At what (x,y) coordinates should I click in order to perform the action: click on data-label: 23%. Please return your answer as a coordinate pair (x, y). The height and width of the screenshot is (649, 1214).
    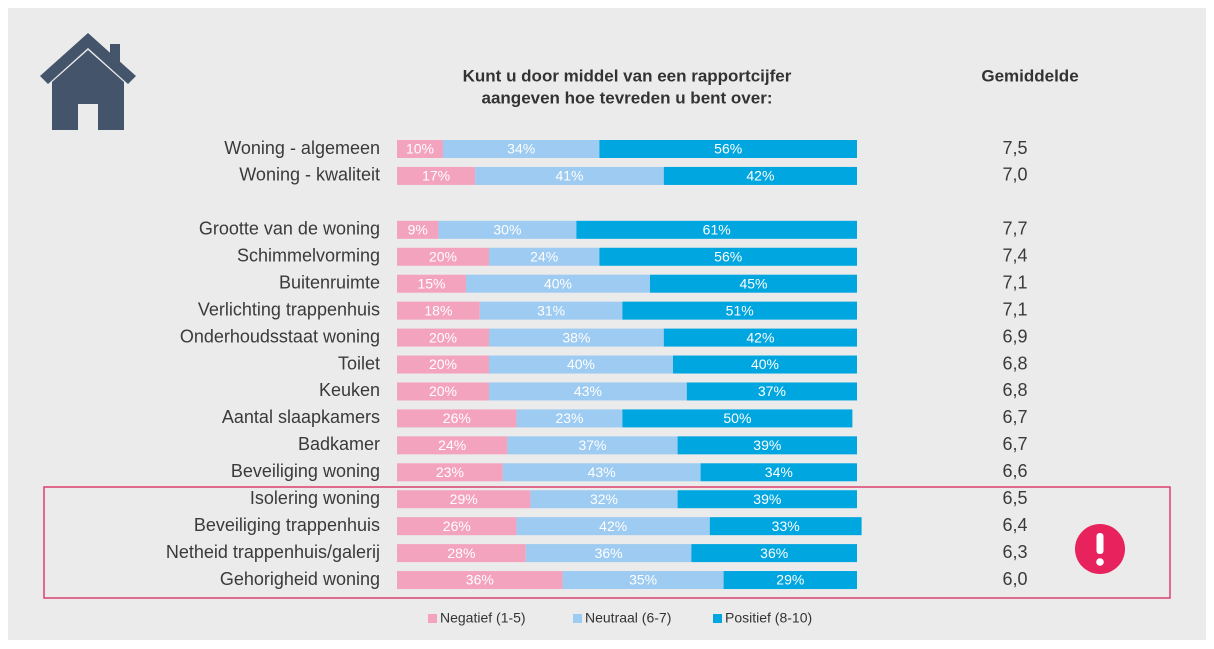
    Looking at the image, I should click on (450, 472).